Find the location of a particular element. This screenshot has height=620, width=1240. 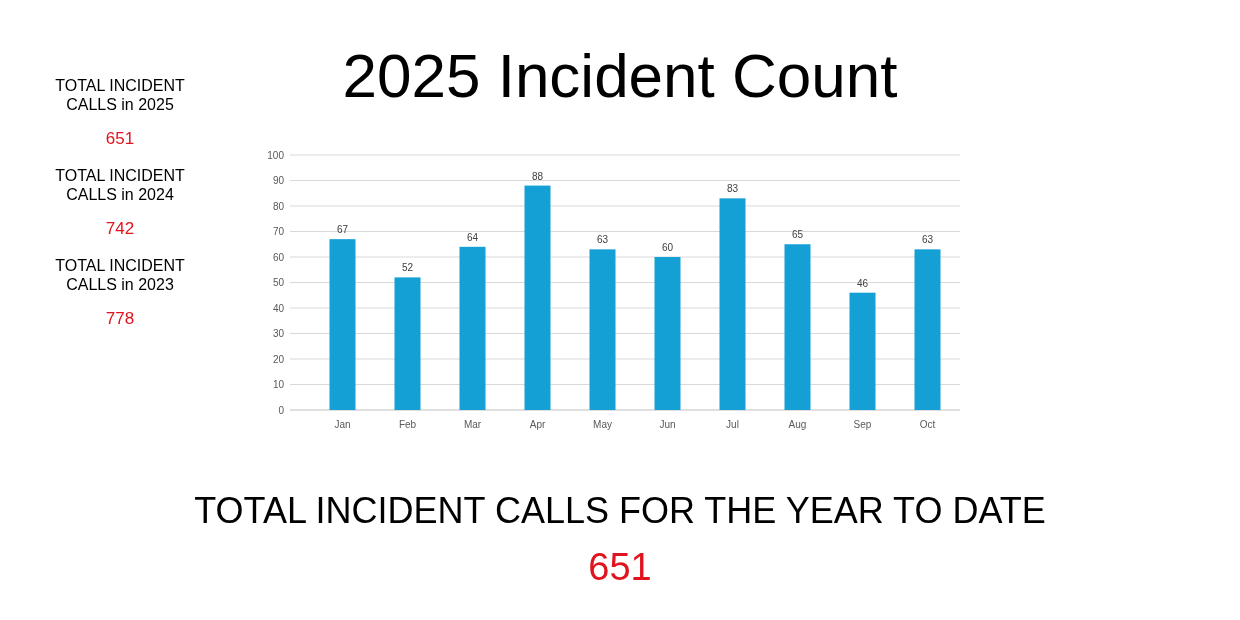

y-tick-label: 80 is located at coordinates (278, 206).